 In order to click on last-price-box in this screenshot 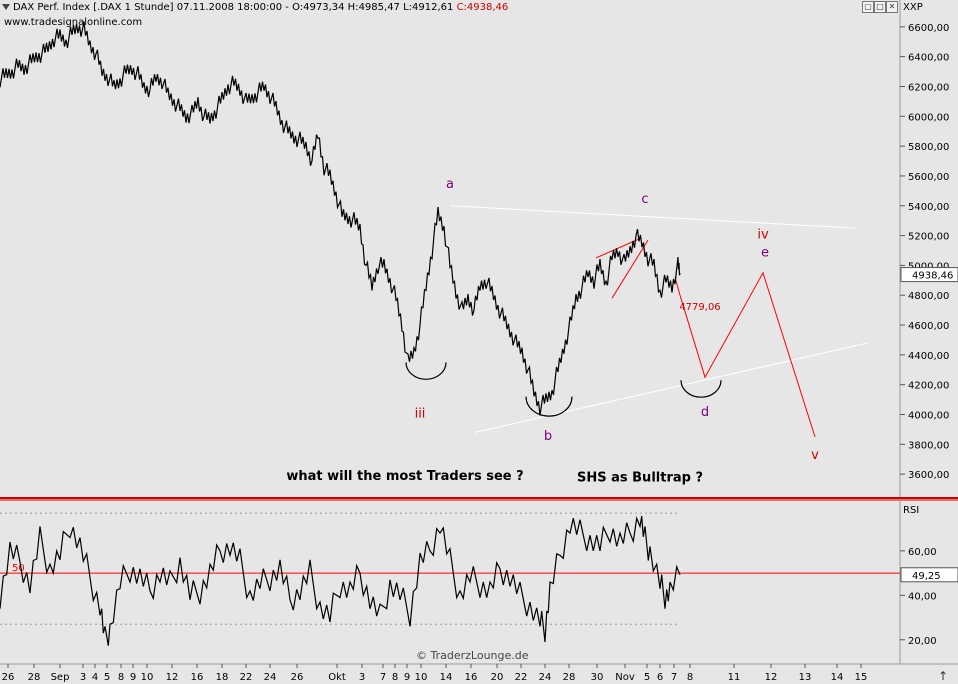, I will do `click(929, 275)`.